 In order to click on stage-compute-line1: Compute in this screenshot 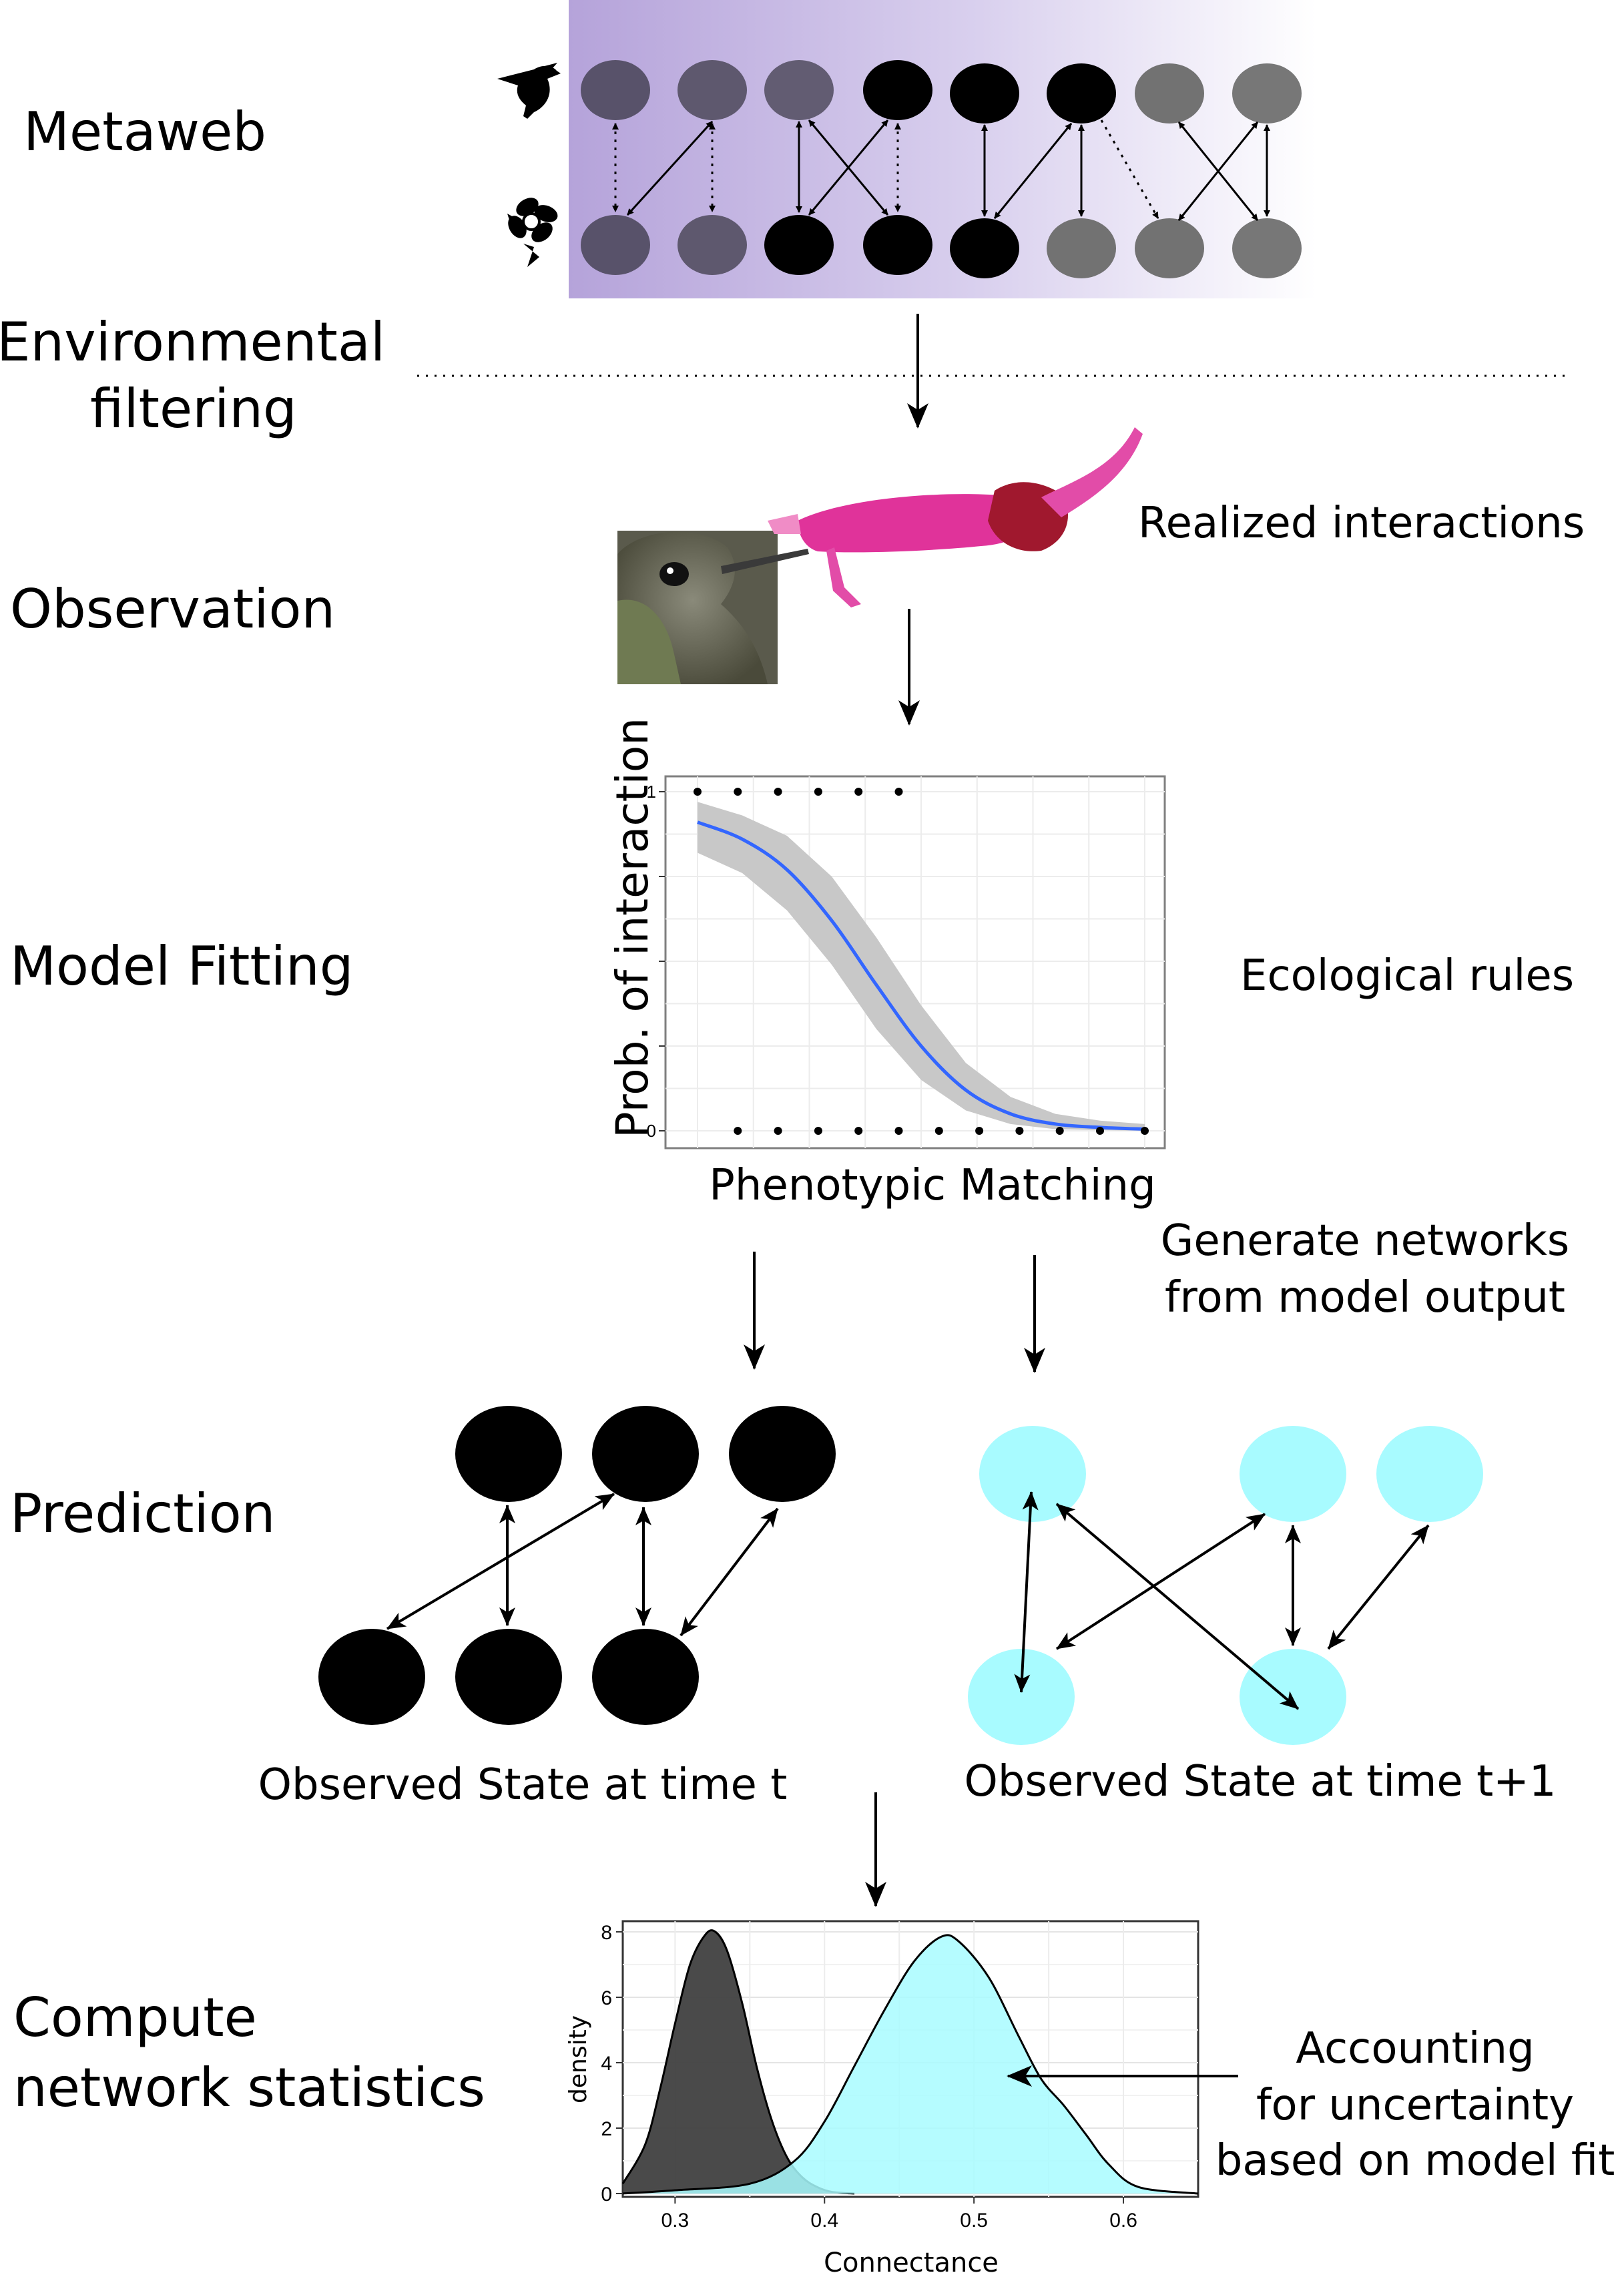, I will do `click(135, 2018)`.